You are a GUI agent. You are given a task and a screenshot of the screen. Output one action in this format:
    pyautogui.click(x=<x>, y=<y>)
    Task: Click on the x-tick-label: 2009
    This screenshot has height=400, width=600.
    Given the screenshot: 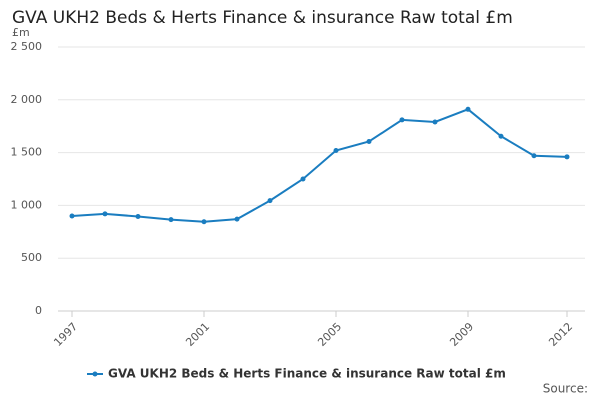 What is the action you would take?
    pyautogui.click(x=461, y=334)
    